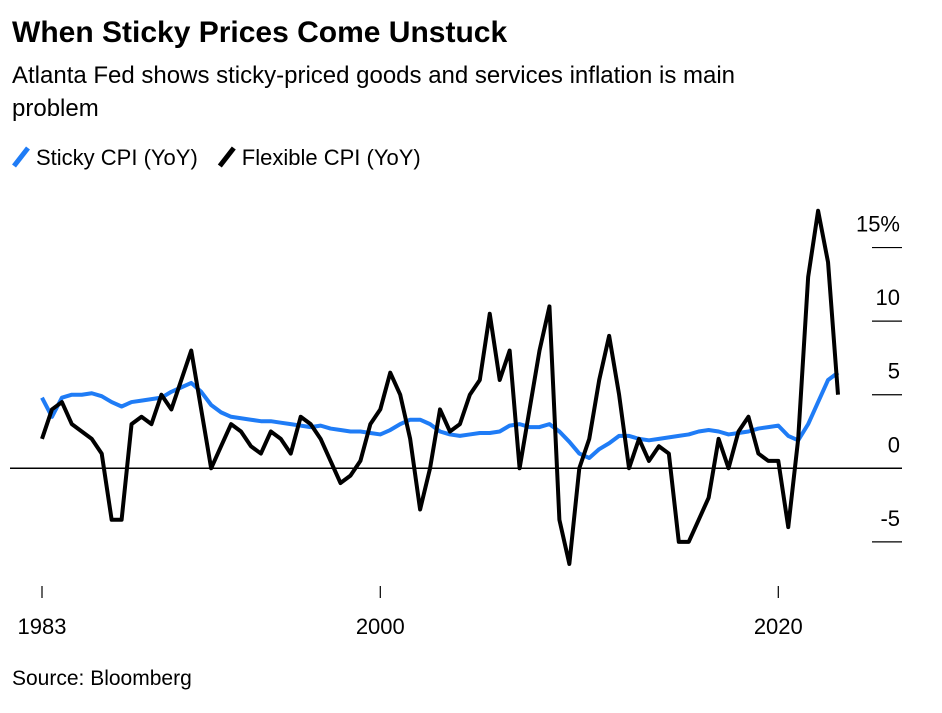 The image size is (942, 713). I want to click on chart-title: When Sticky Prices Come Unstuck, so click(259, 32).